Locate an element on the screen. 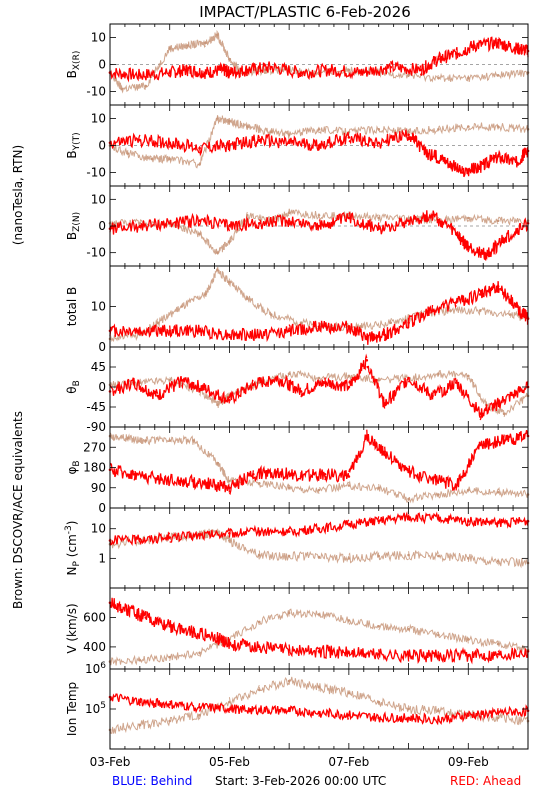 Image resolution: width=550 pixels, height=800 pixels. x-tick-label: 05-Feb is located at coordinates (229, 762).